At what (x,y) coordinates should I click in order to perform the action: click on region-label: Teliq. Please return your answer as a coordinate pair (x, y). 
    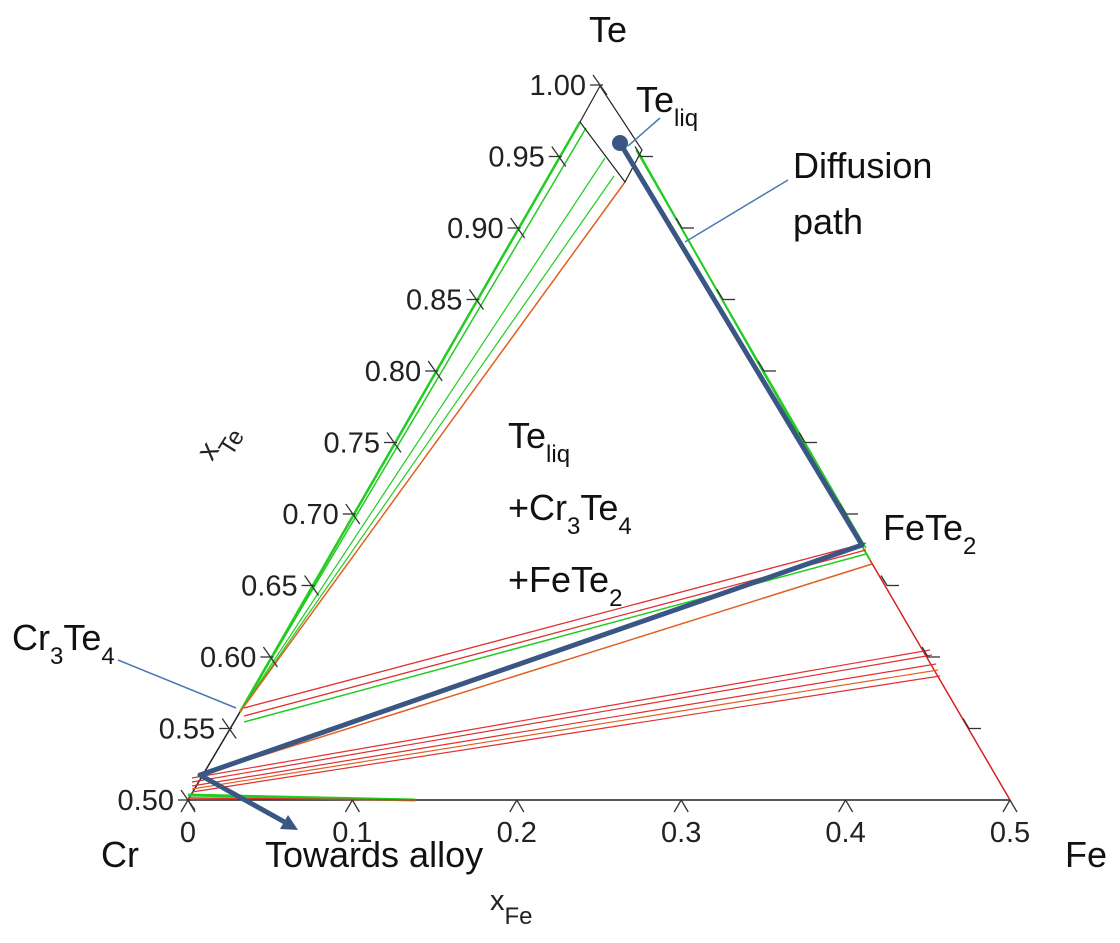
    Looking at the image, I should click on (539, 441).